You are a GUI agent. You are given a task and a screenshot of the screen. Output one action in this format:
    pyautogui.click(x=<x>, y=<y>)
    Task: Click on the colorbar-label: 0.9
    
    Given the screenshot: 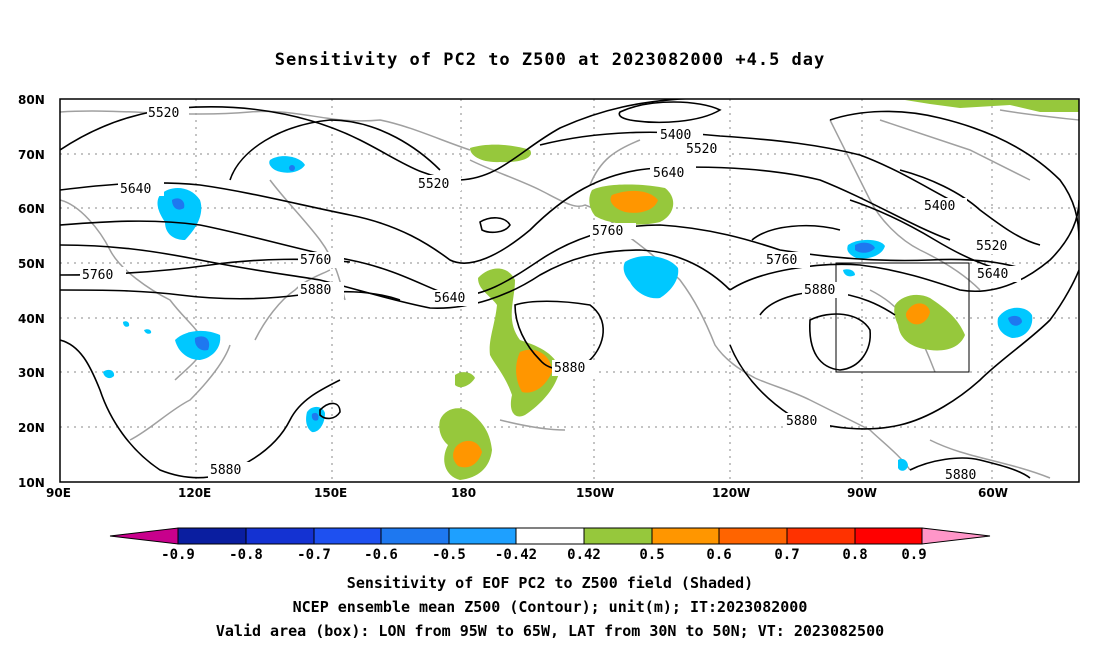 What is the action you would take?
    pyautogui.click(x=913, y=555)
    